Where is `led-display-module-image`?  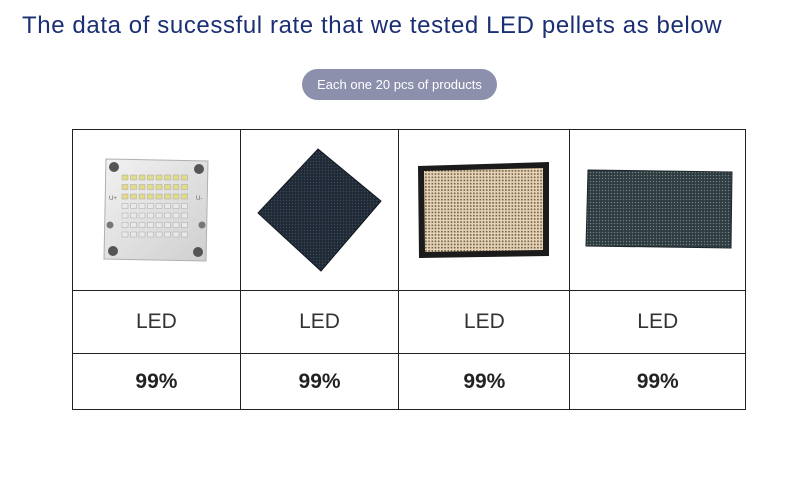 led-display-module-image is located at coordinates (659, 209).